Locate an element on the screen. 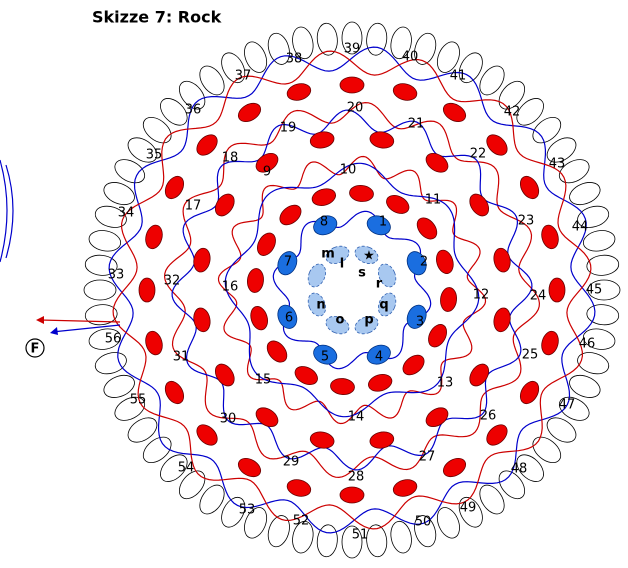 The width and height of the screenshot is (628, 568). round-number: 48 is located at coordinates (519, 469).